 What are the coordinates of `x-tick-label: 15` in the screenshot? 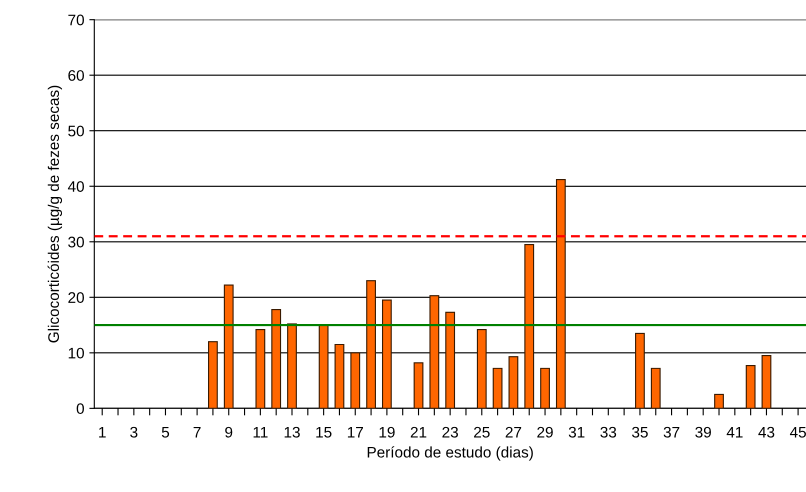 It's located at (324, 432).